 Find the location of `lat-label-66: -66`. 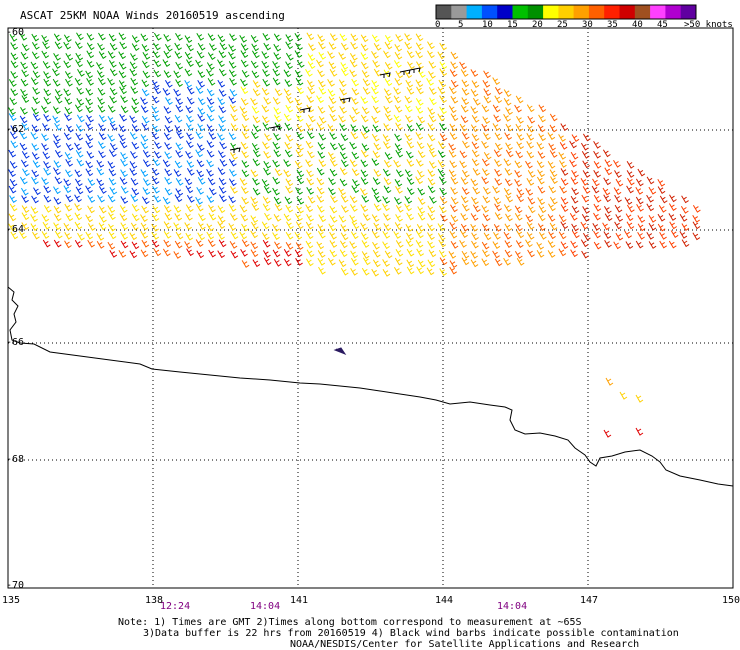

lat-label-66: -66 is located at coordinates (15, 342).